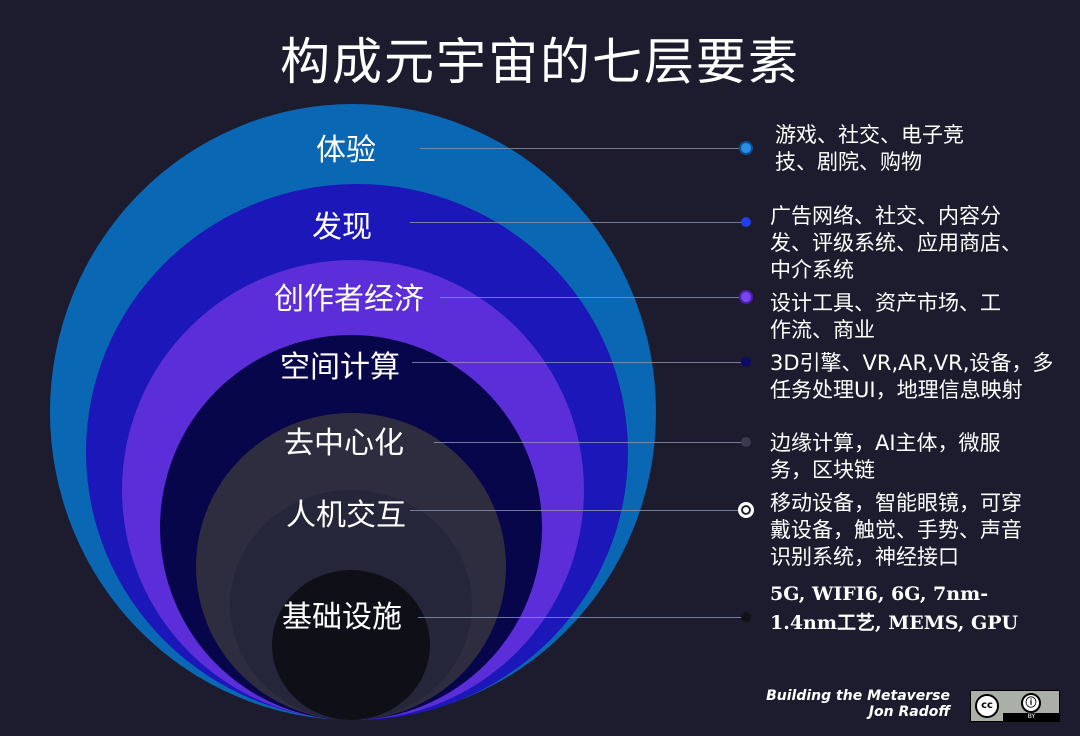 The height and width of the screenshot is (736, 1080). Describe the element at coordinates (869, 148) in the screenshot. I see `layer-description-experience: 游戏、社交、电子竞技、剧院、购物` at that location.